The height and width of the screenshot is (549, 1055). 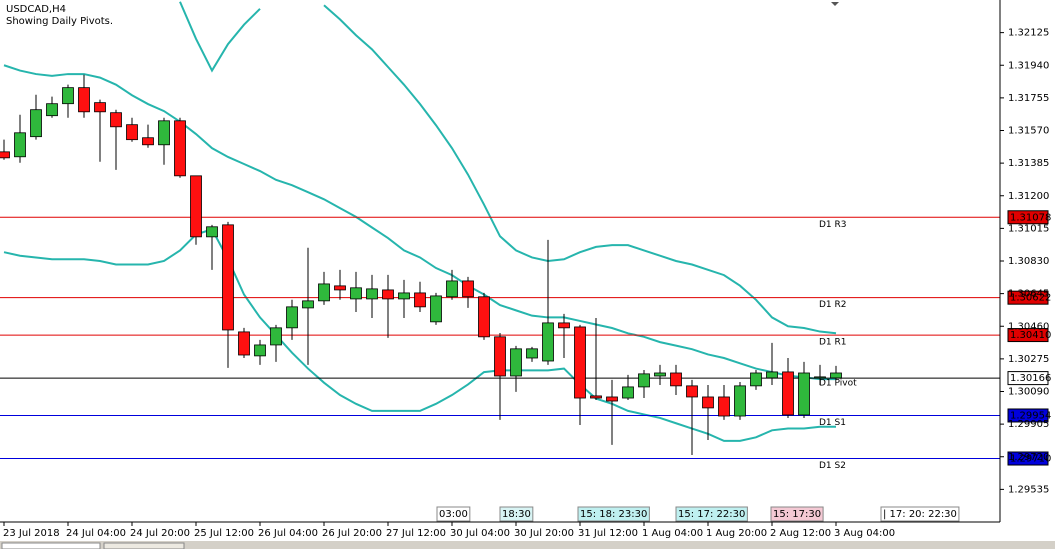 I want to click on pivot-label: D1 S2, so click(x=832, y=466).